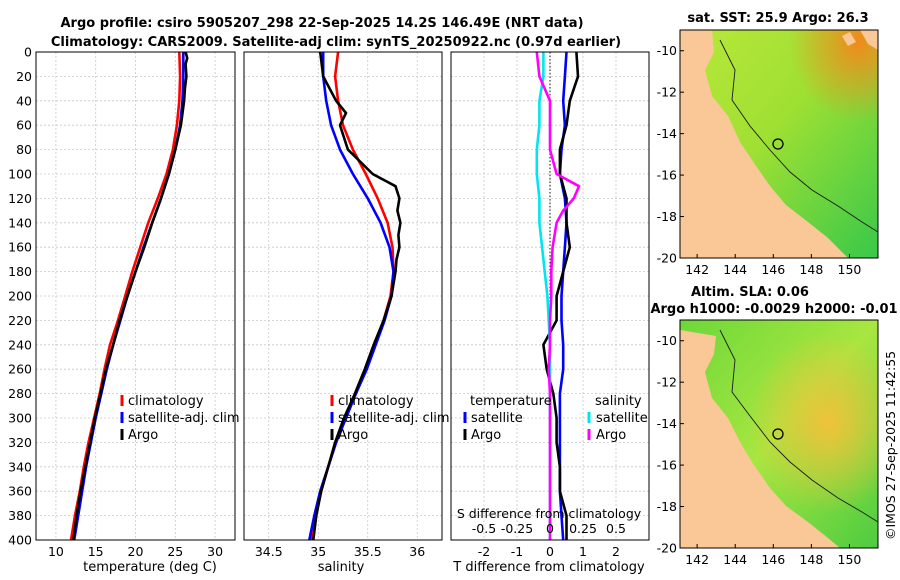 The image size is (900, 580). I want to click on x-tick-label: 36, so click(417, 551).